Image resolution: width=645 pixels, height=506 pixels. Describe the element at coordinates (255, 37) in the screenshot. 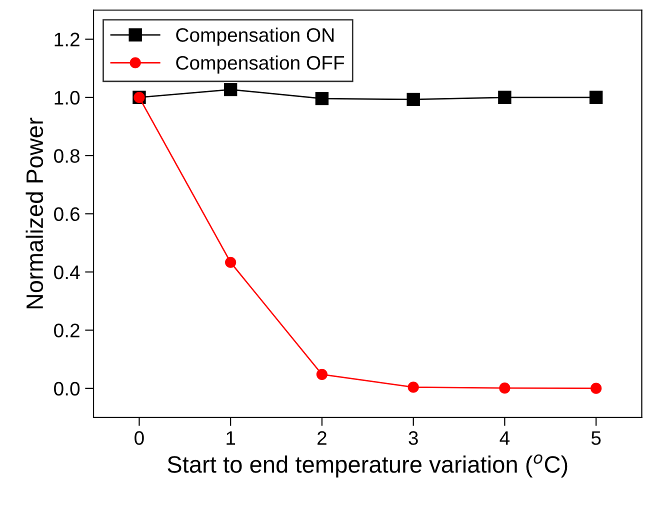

I see `legend-label: Compensation ON` at that location.